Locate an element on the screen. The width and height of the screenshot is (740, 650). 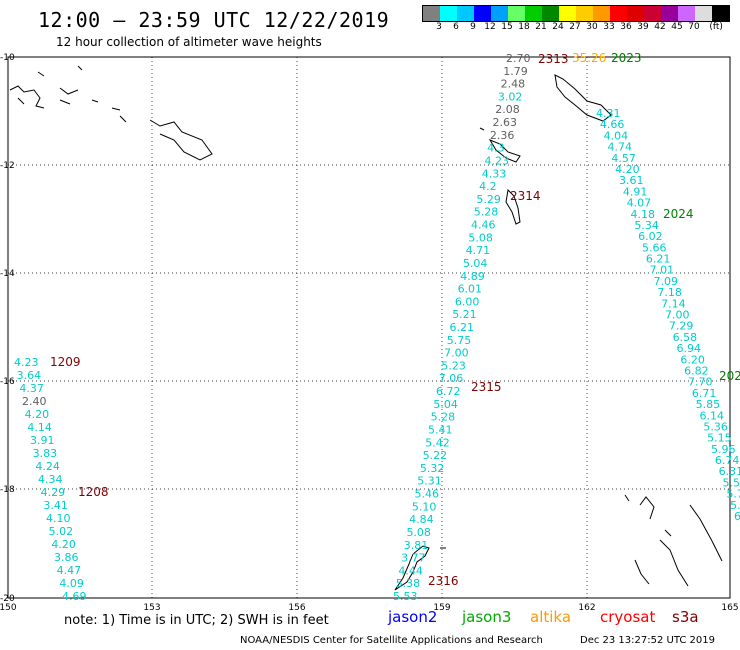
swh-value-right-track: 3.61 is located at coordinates (631, 180).